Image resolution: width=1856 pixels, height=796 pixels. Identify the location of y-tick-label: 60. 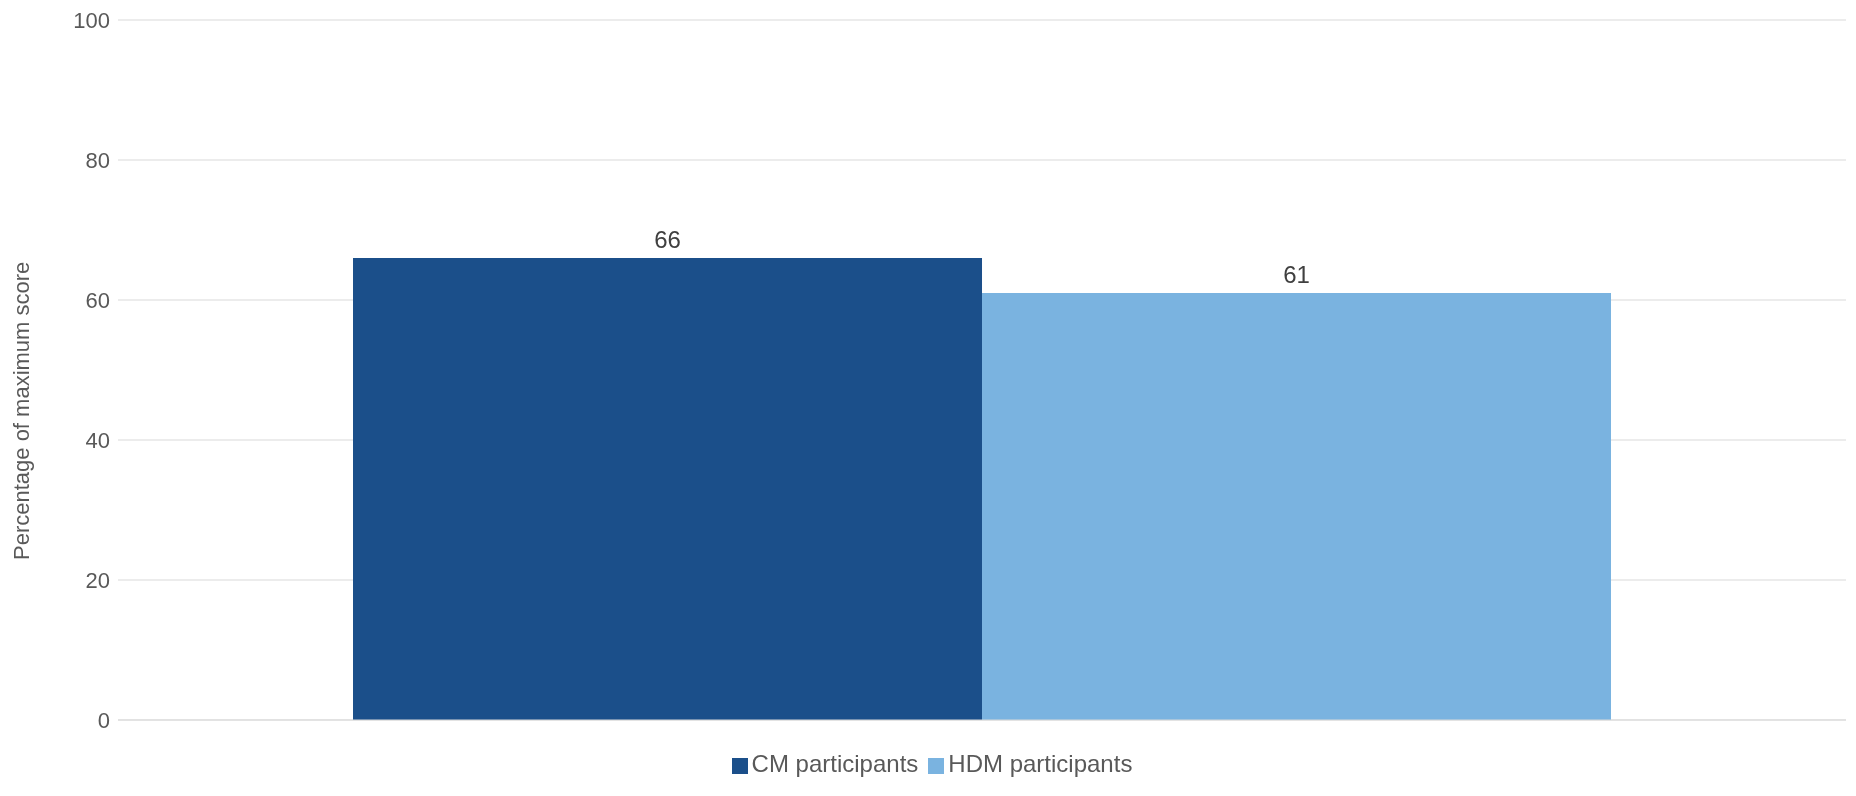
(97, 300).